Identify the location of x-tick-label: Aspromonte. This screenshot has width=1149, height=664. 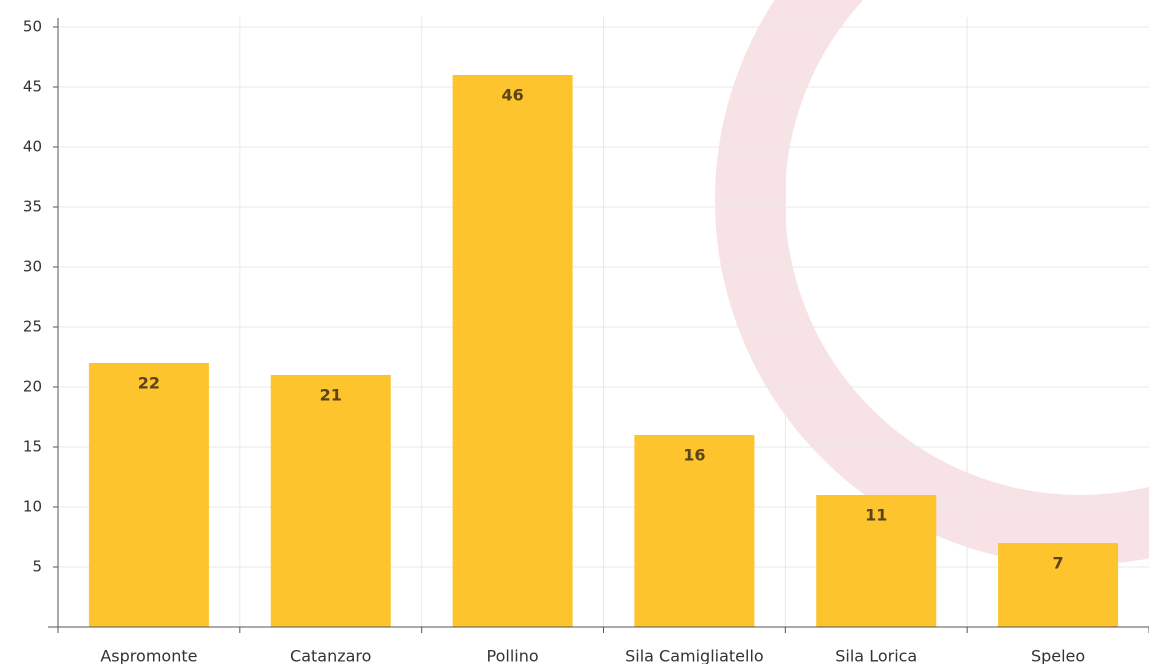
(148, 655).